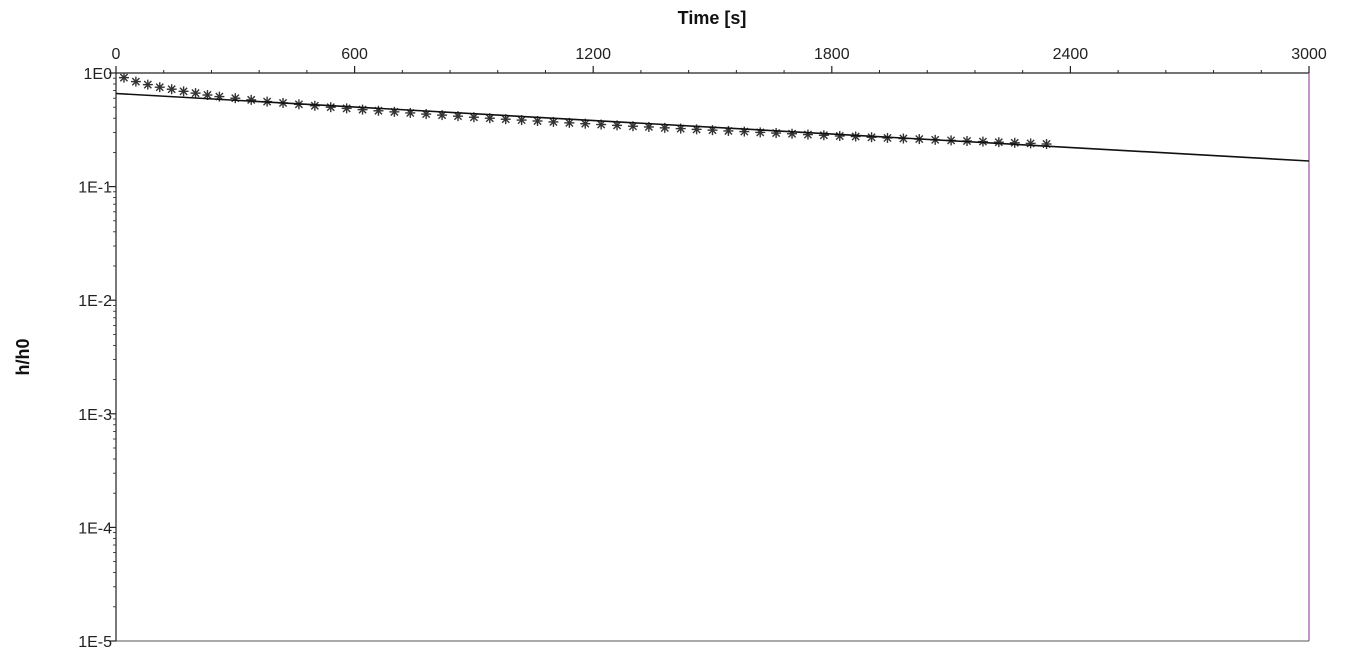 This screenshot has height=653, width=1356. Describe the element at coordinates (97, 358) in the screenshot. I see `y-axis: 1E0 1E-1 1E-2 1E-3 1E-4 1E-5` at that location.